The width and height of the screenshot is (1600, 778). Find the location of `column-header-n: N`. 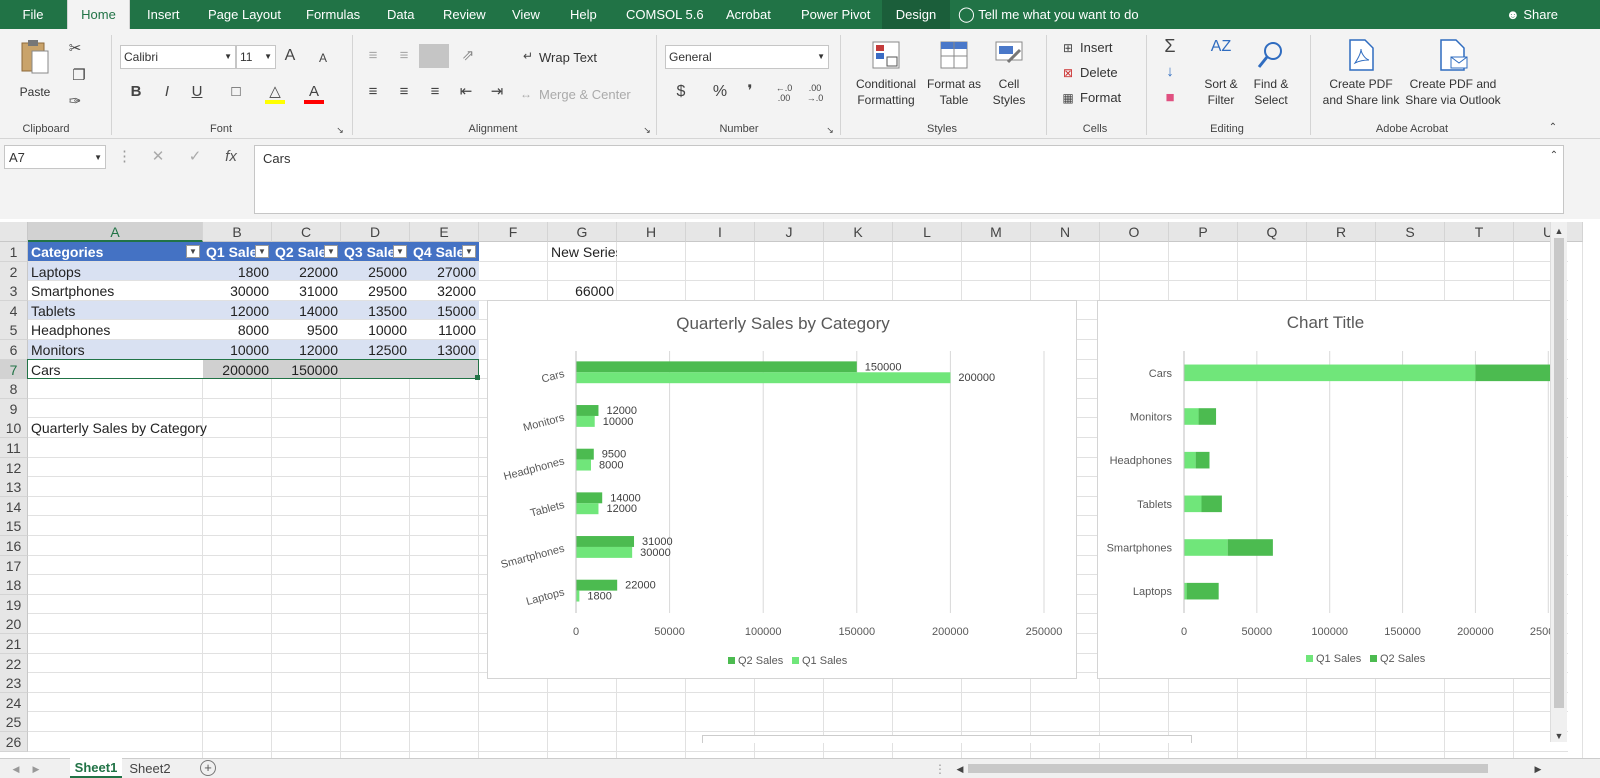

column-header-n: N is located at coordinates (1065, 232).